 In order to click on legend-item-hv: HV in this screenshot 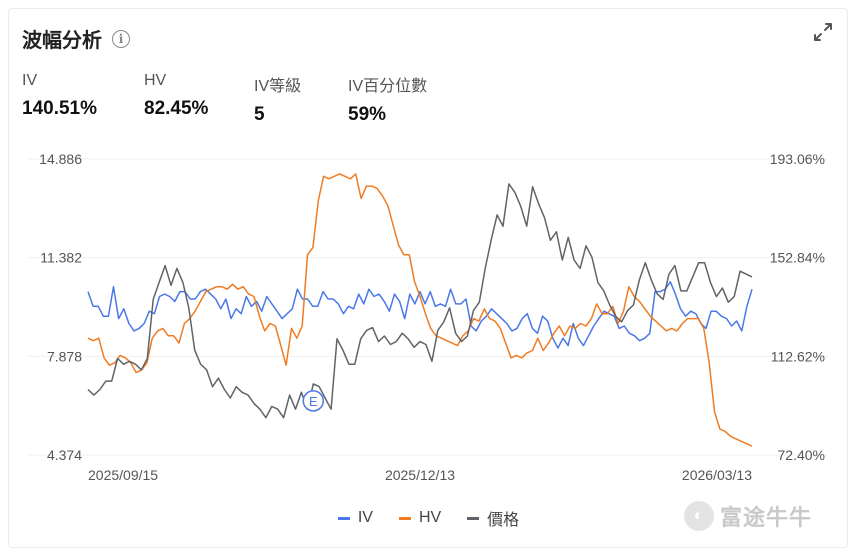, I will do `click(420, 518)`.